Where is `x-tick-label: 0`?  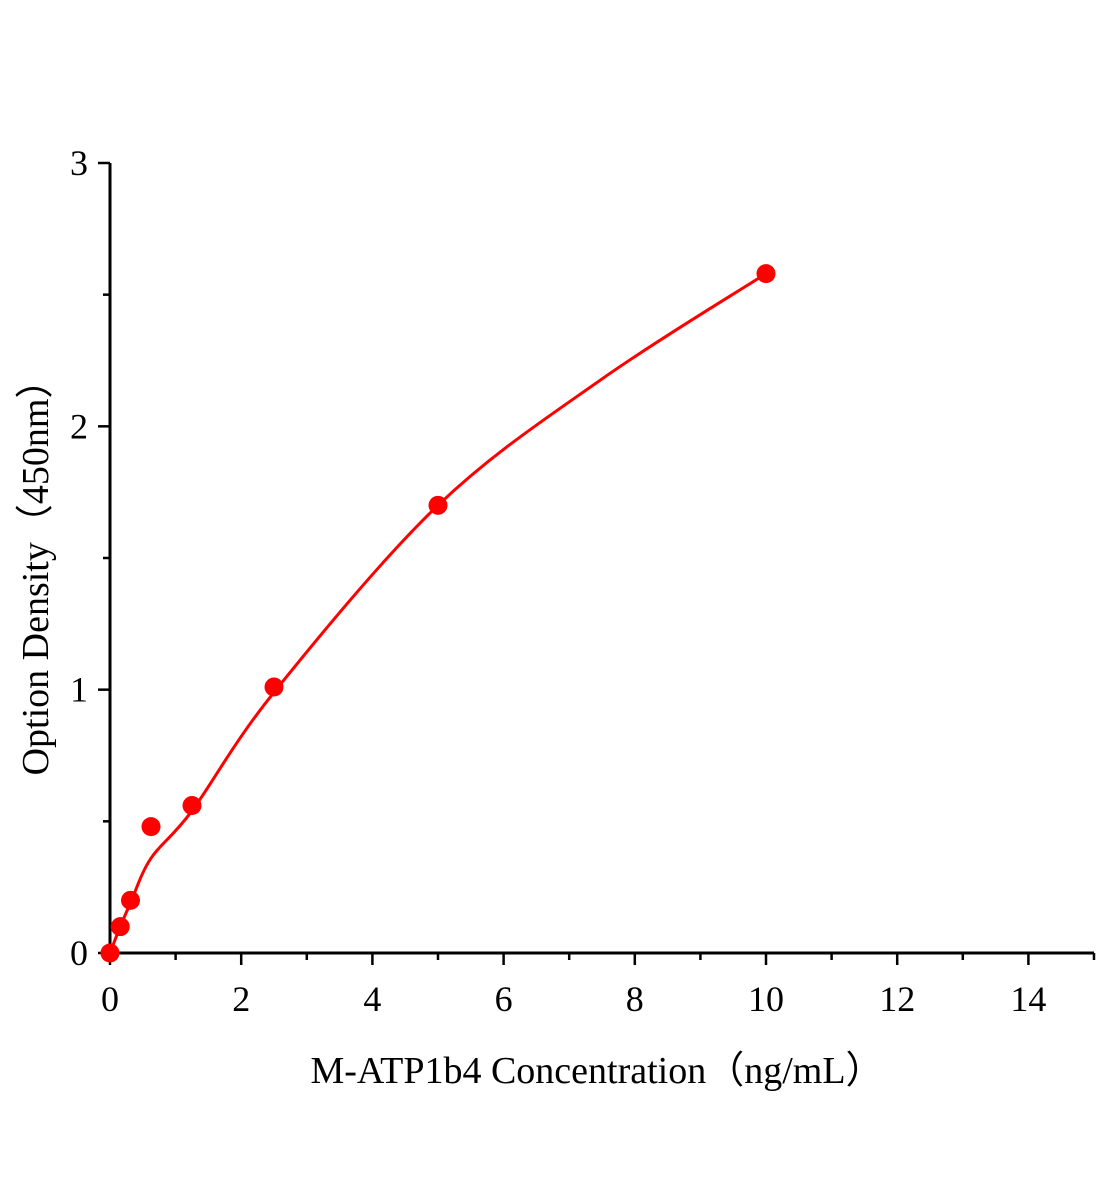
x-tick-label: 0 is located at coordinates (110, 999).